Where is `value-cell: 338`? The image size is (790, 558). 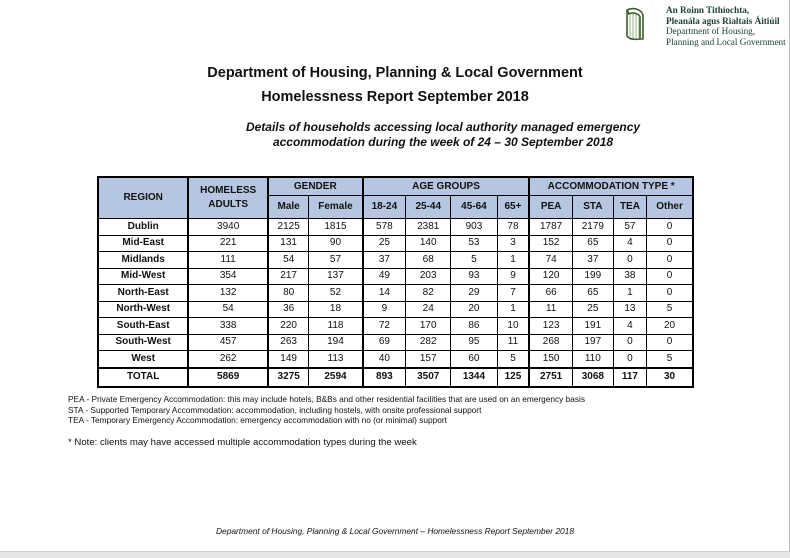 value-cell: 338 is located at coordinates (228, 326).